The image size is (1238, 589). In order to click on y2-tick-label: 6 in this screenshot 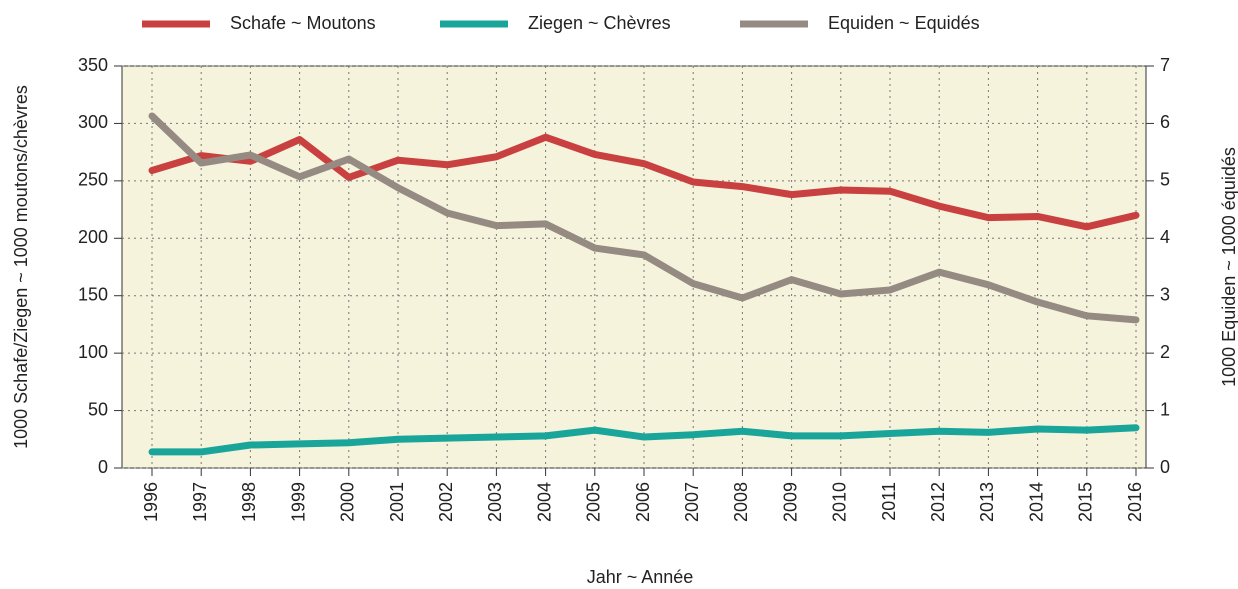, I will do `click(1165, 122)`.